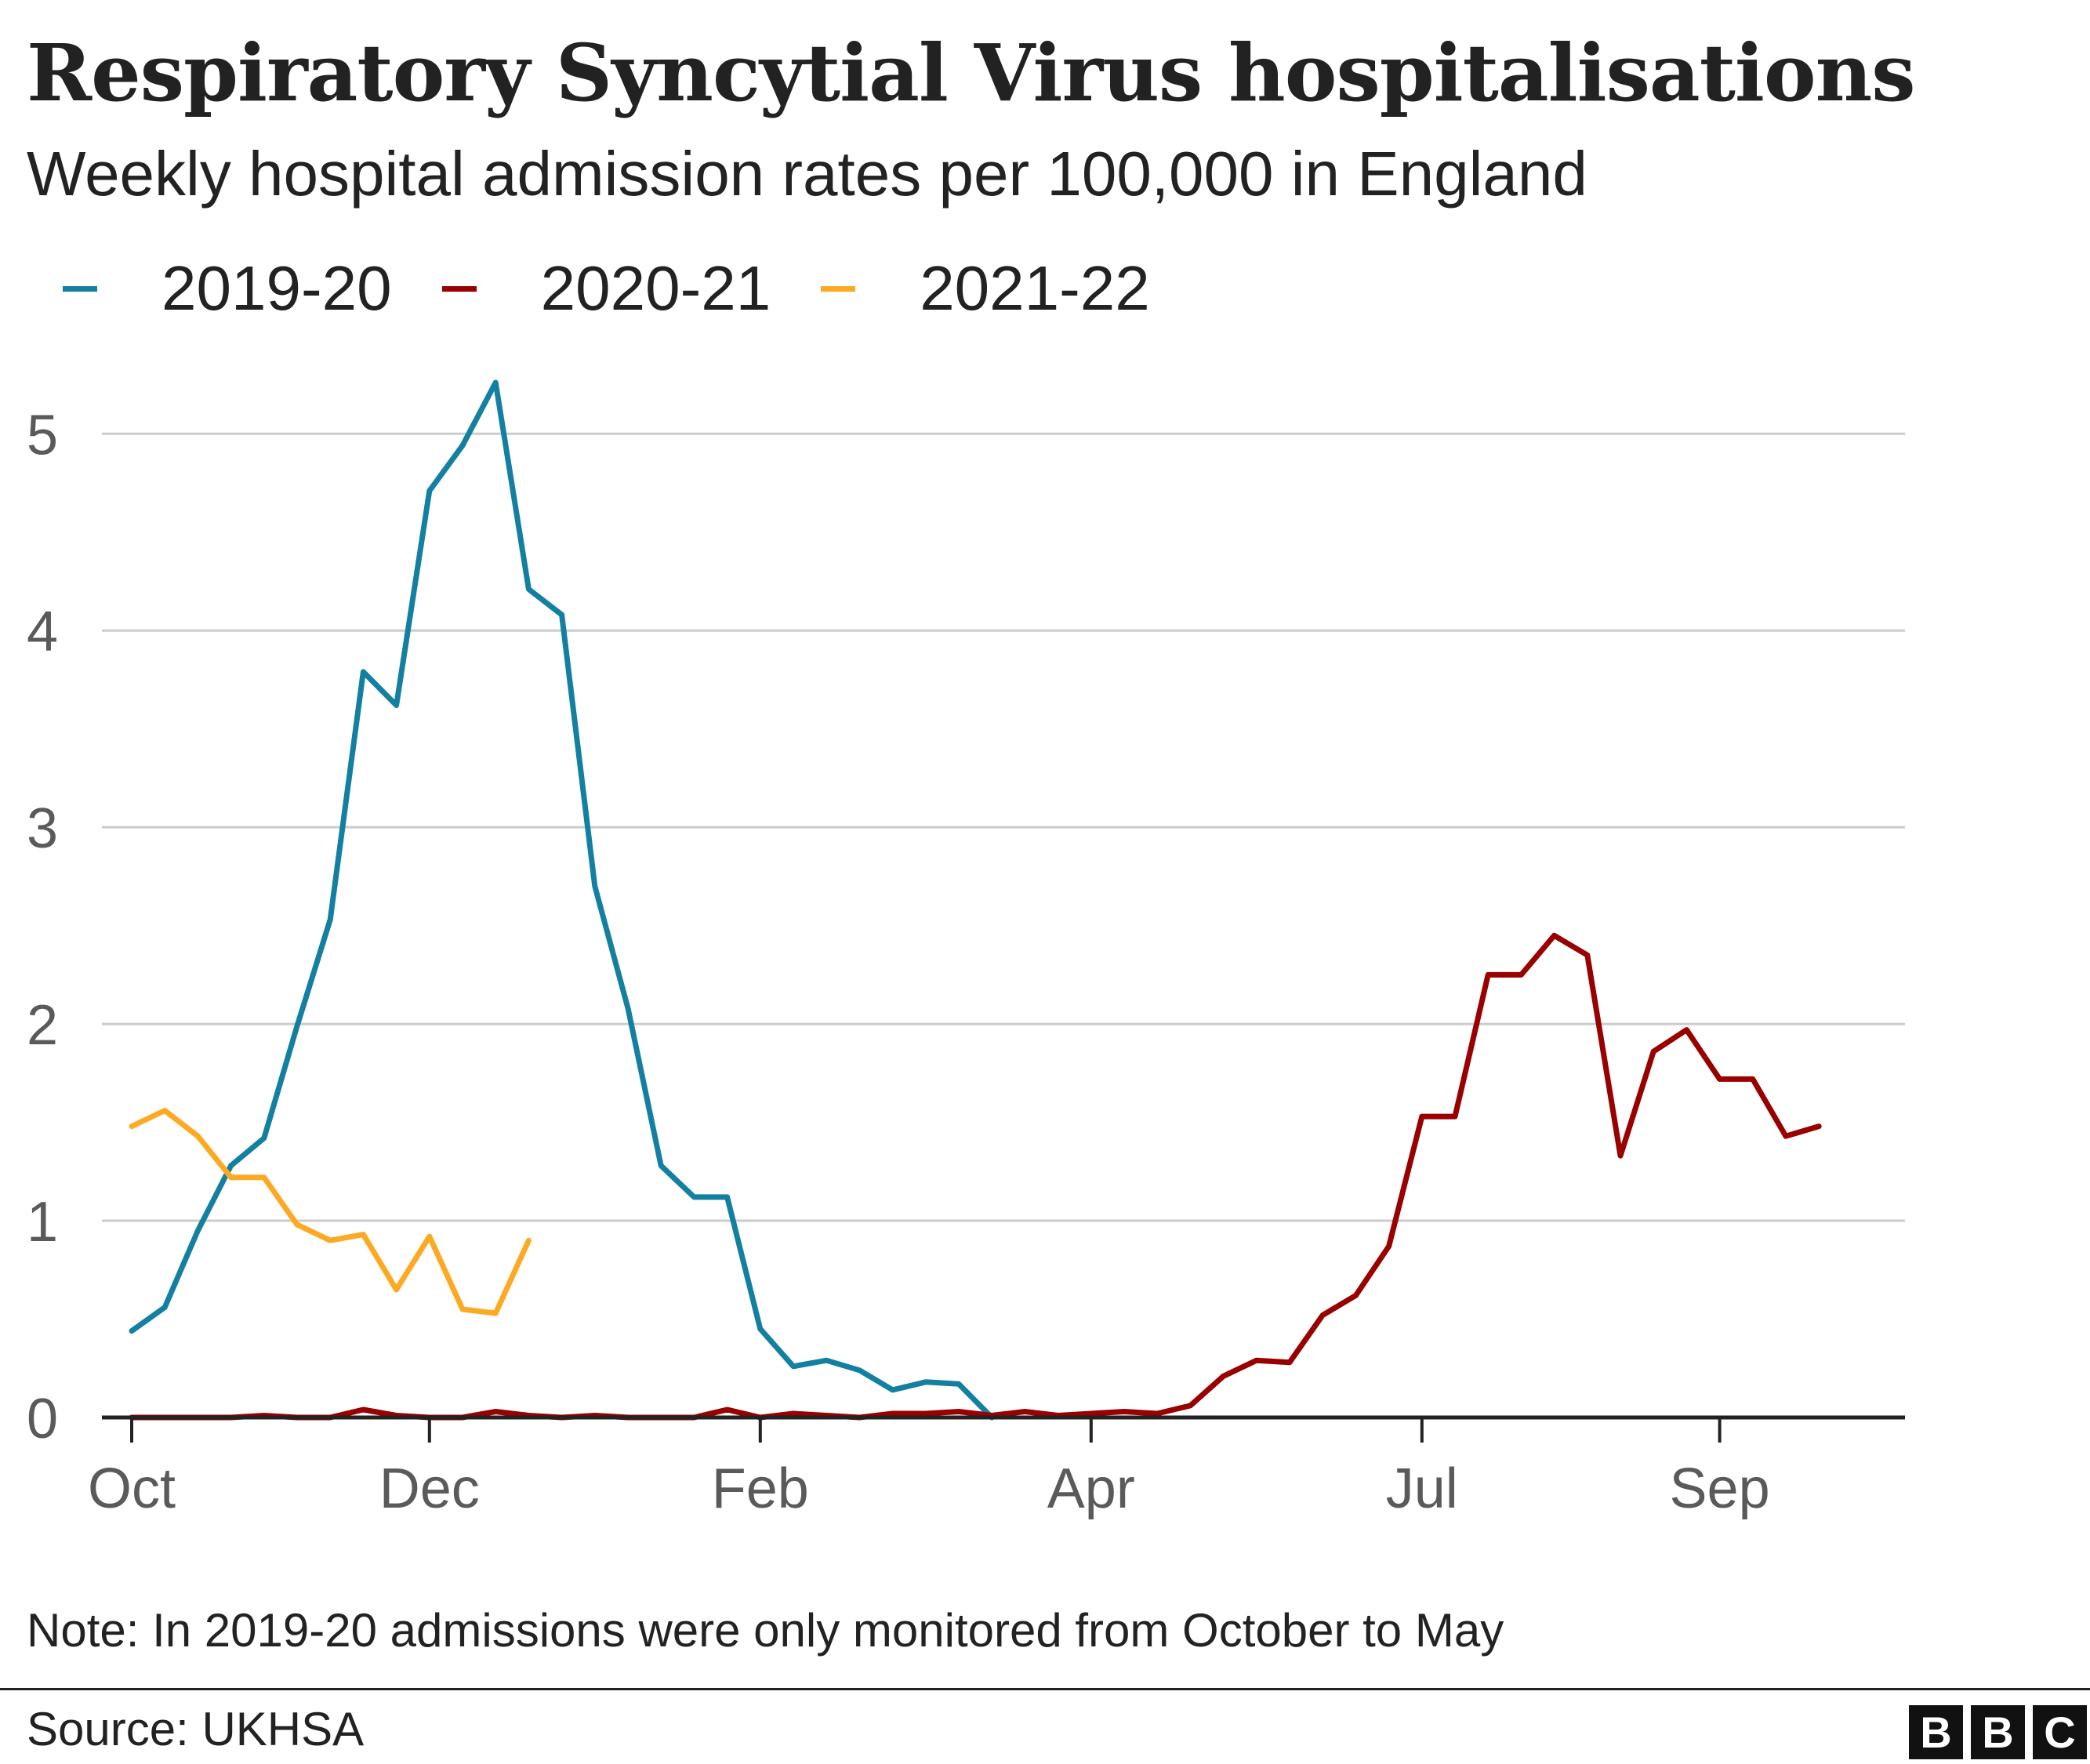 The image size is (2090, 1764). Describe the element at coordinates (132, 1488) in the screenshot. I see `x-tick-label: Oct` at that location.